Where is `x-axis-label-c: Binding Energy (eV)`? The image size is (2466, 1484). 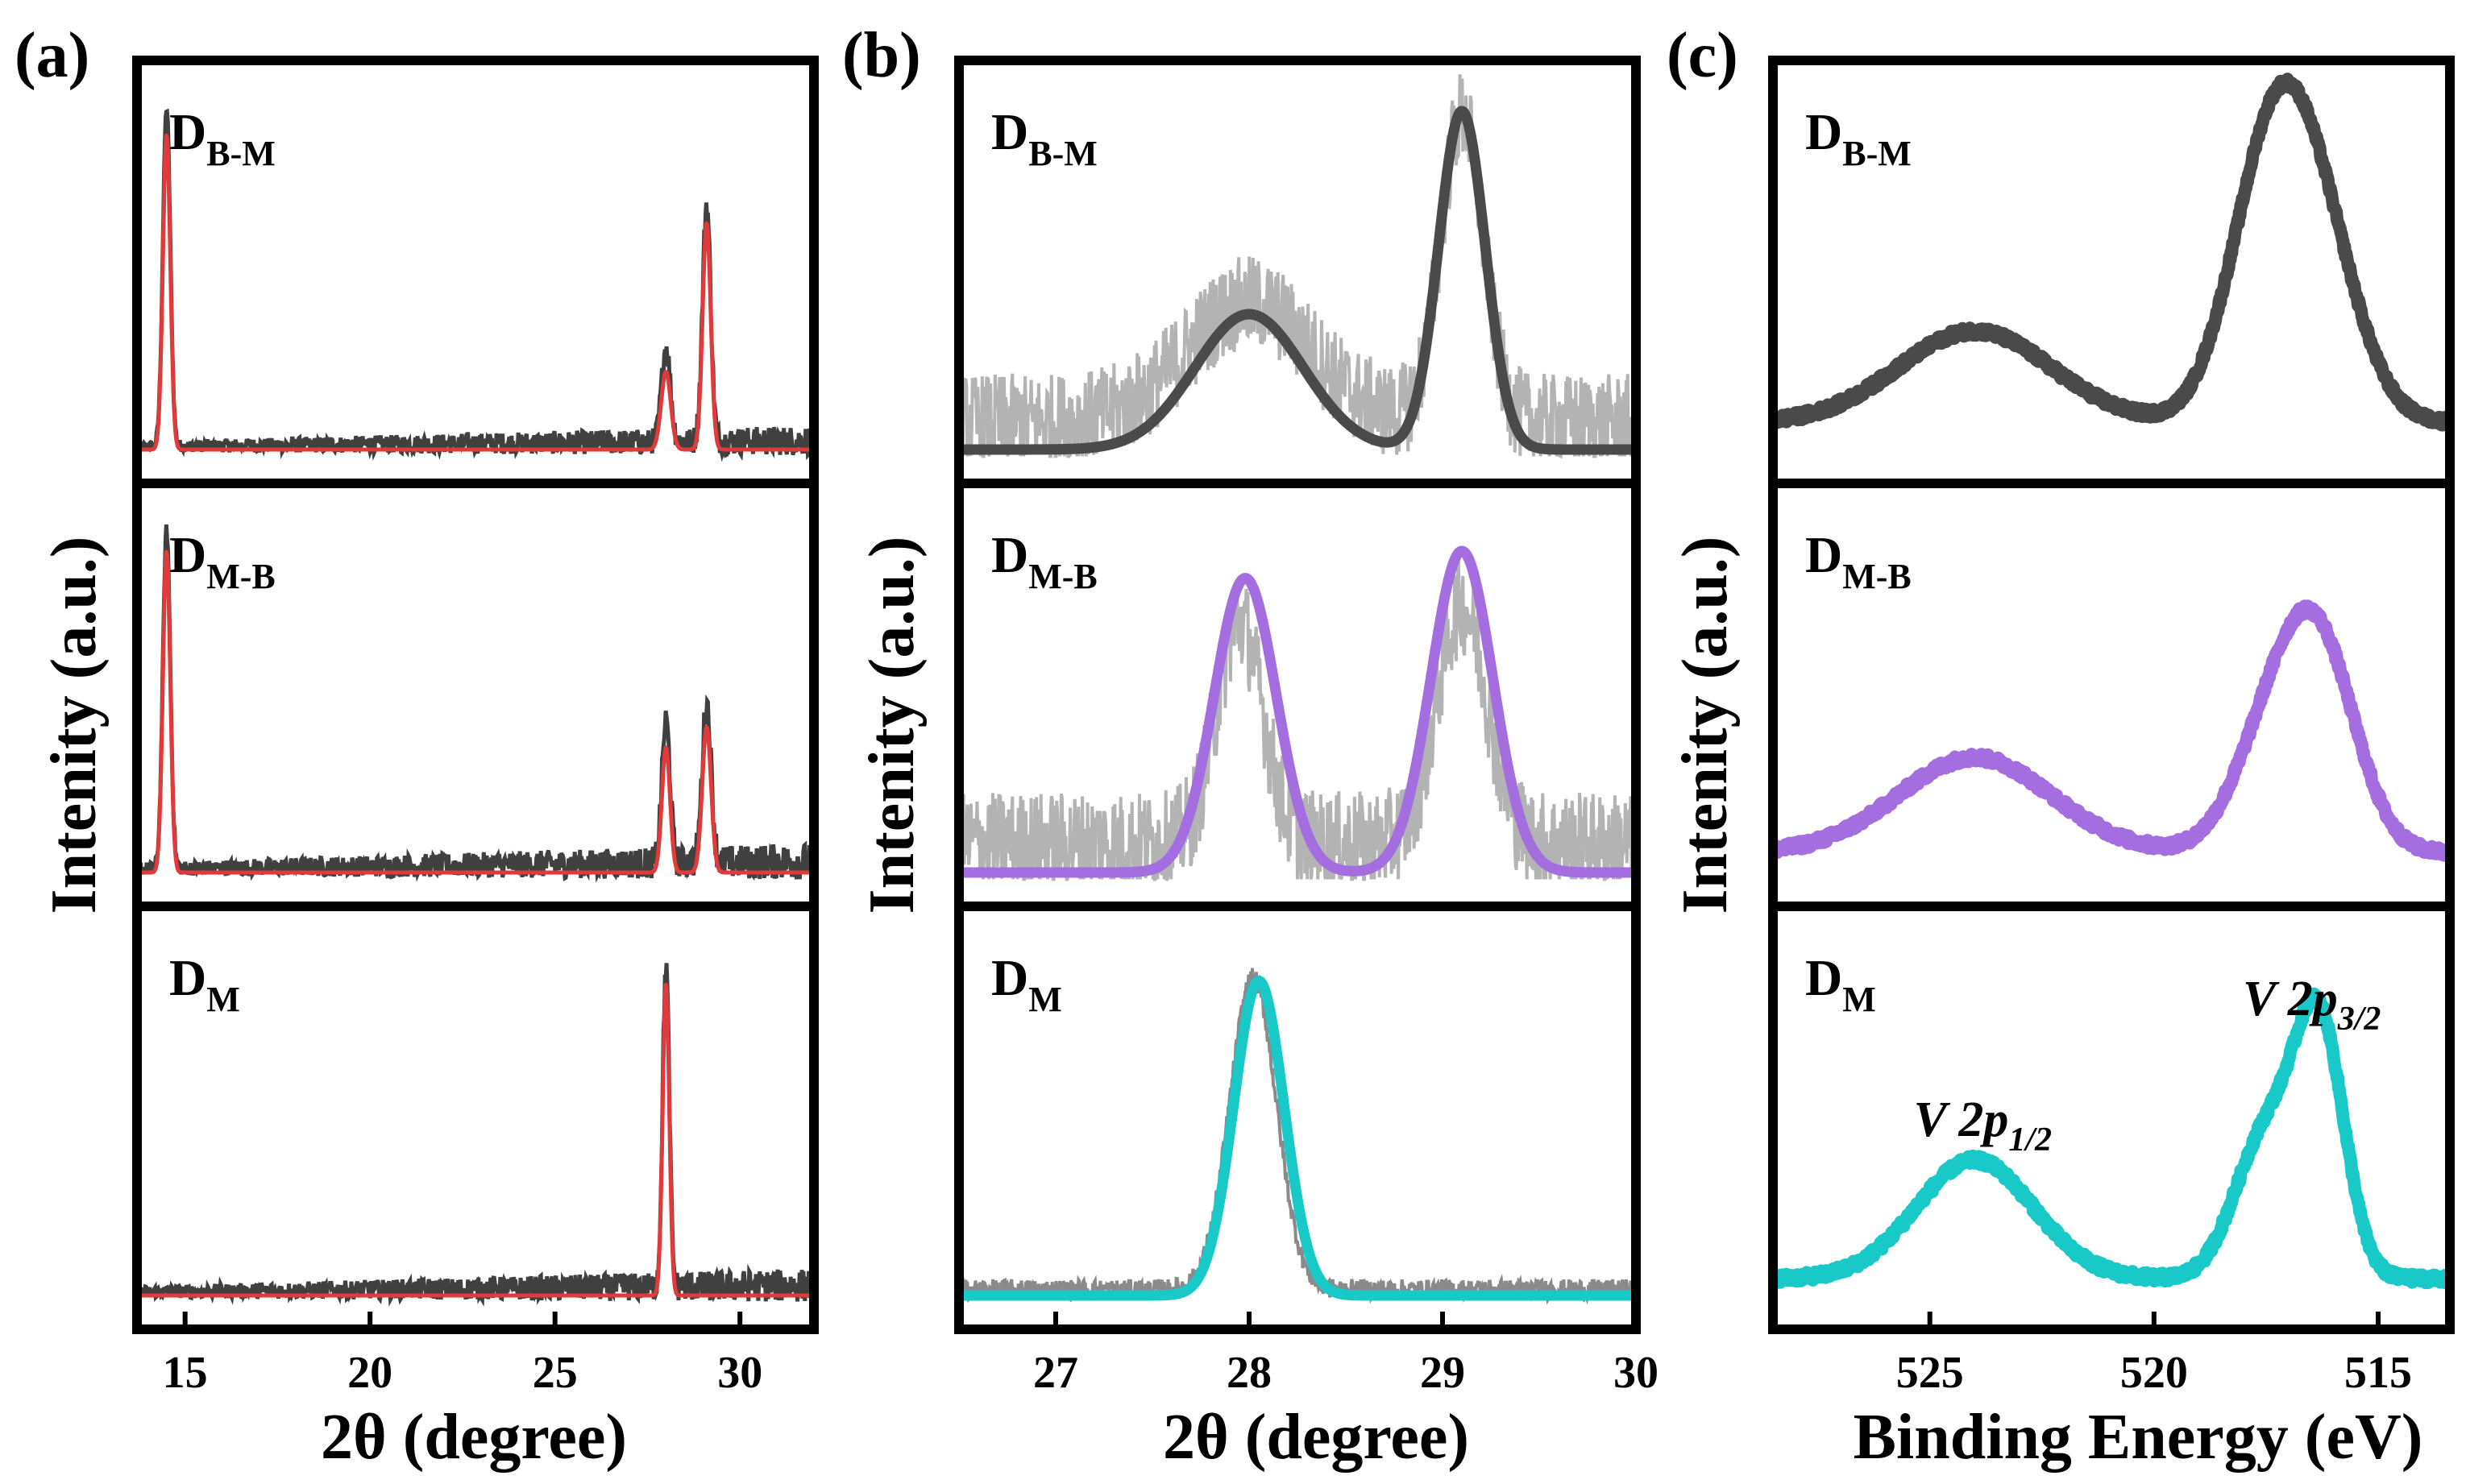 x-axis-label-c: Binding Energy (eV) is located at coordinates (2139, 1437).